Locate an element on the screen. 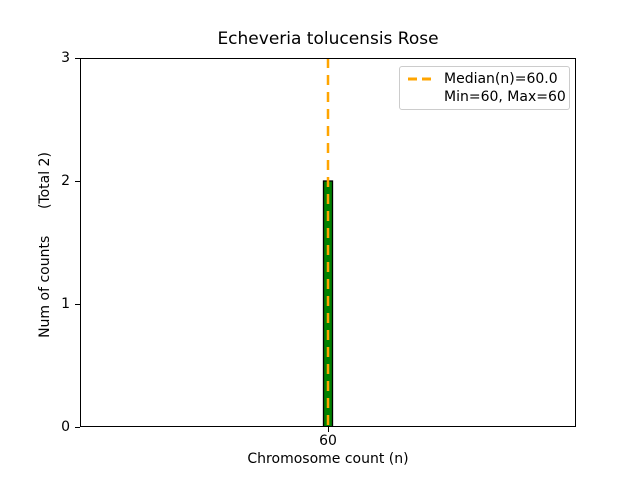 This screenshot has width=640, height=480. legend-row-minmax: Min=60, Max=60 is located at coordinates (487, 97).